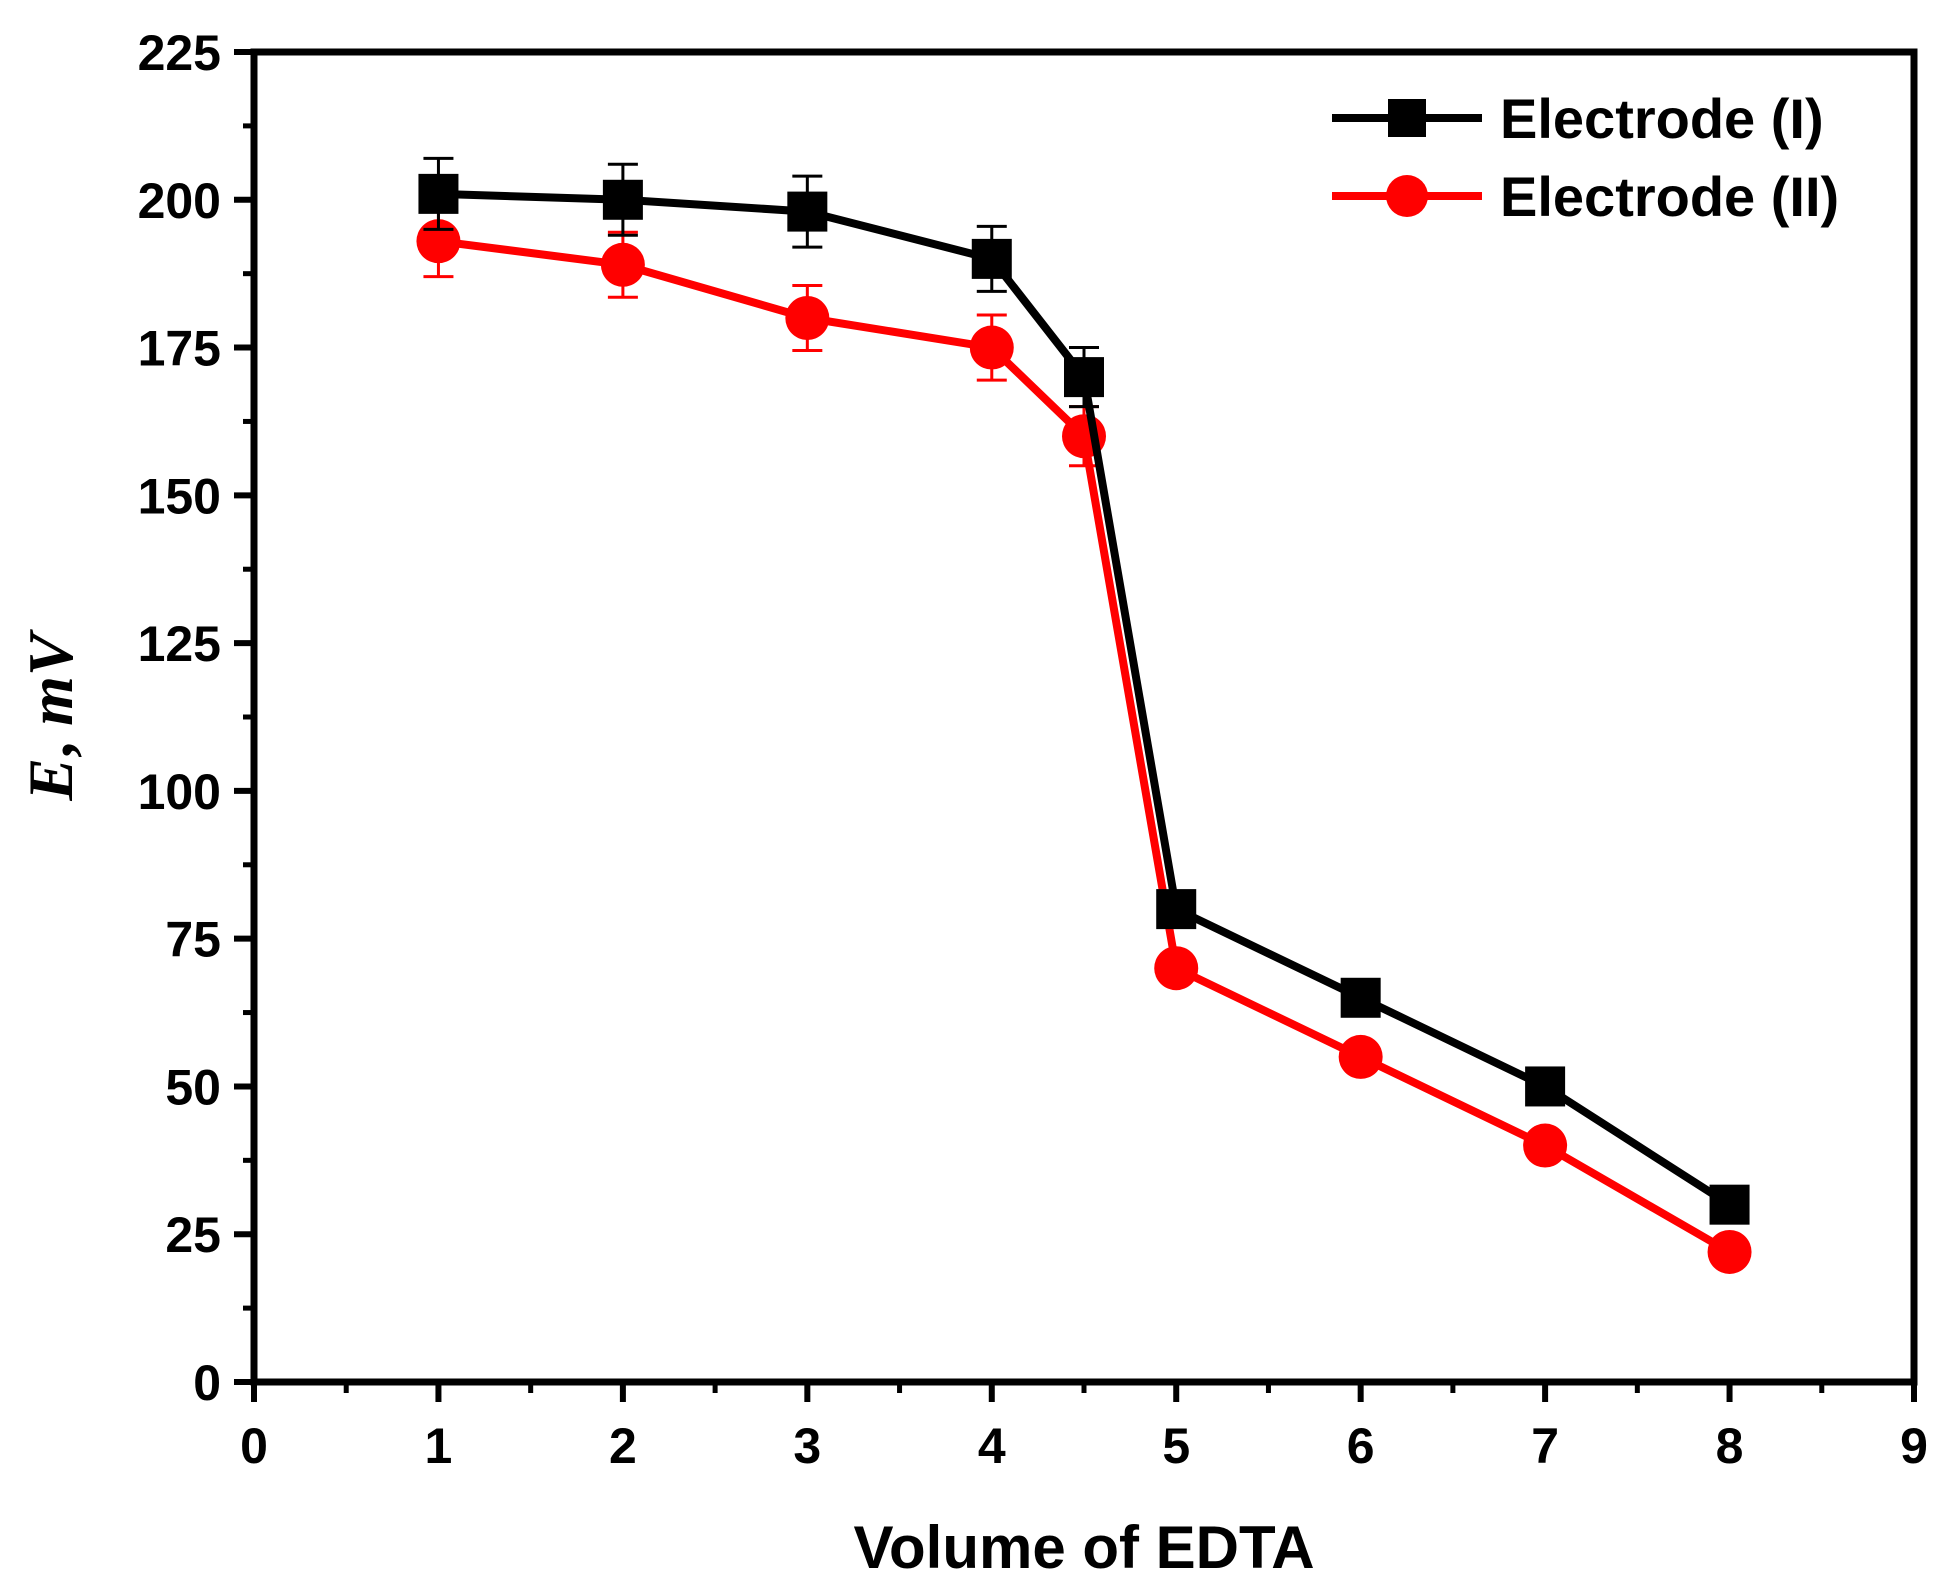  What do you see at coordinates (179, 349) in the screenshot?
I see `y-tick-label: 175` at bounding box center [179, 349].